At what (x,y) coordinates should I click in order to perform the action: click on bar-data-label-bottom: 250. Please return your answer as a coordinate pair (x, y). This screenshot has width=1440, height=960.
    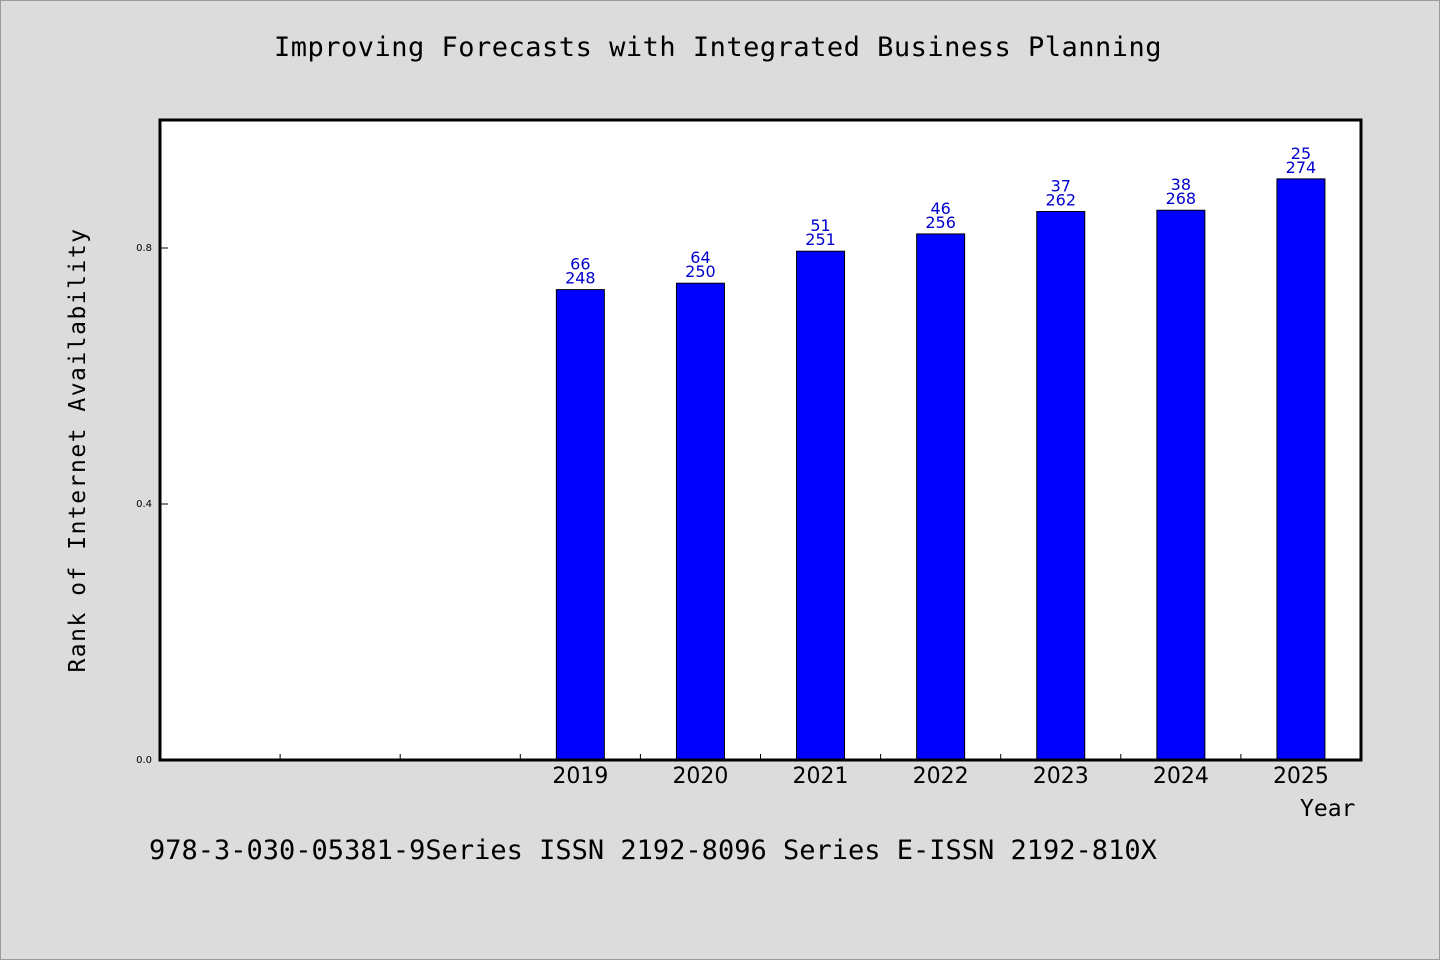
    Looking at the image, I should click on (700, 271).